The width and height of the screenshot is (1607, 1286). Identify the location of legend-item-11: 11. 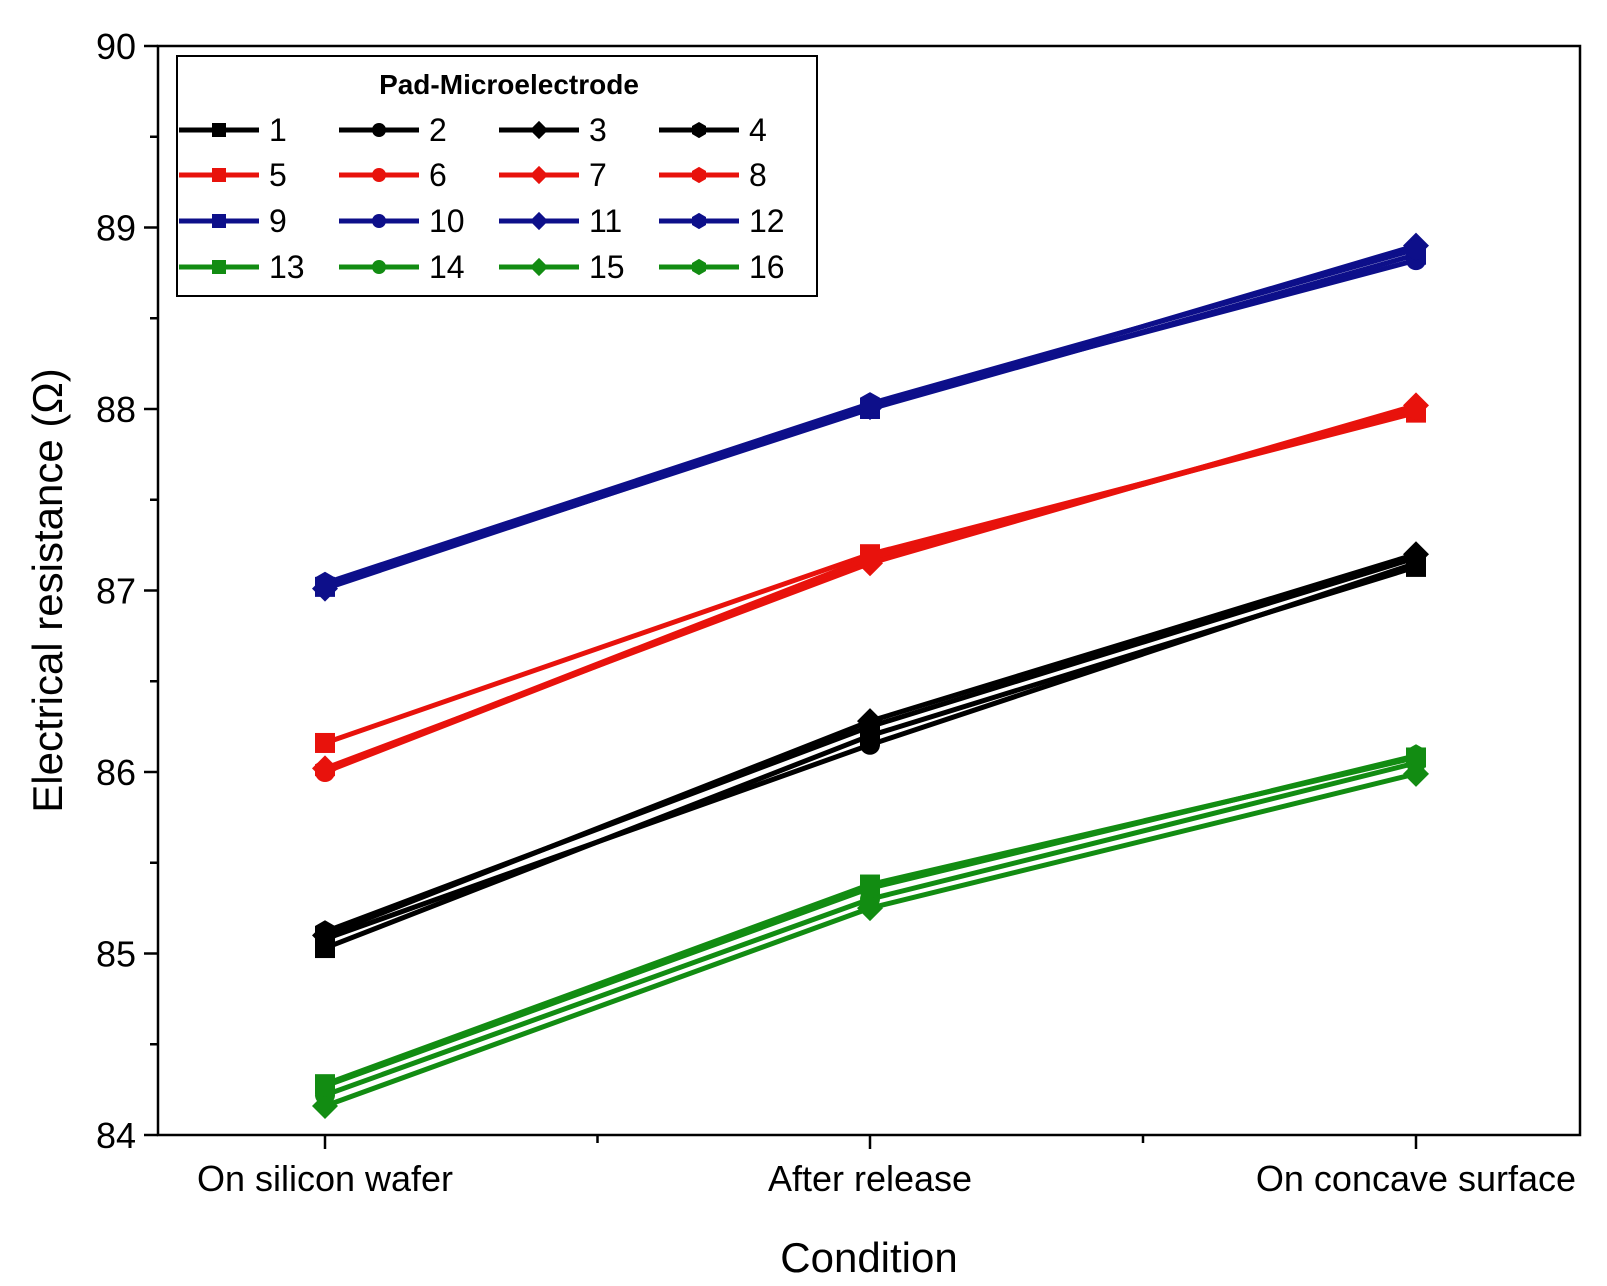
(560, 221).